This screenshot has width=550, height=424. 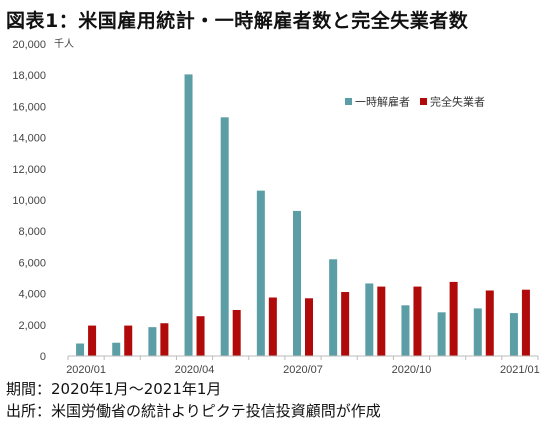 I want to click on legend-label-temporary-layoff: 一時解雇者, so click(x=382, y=102).